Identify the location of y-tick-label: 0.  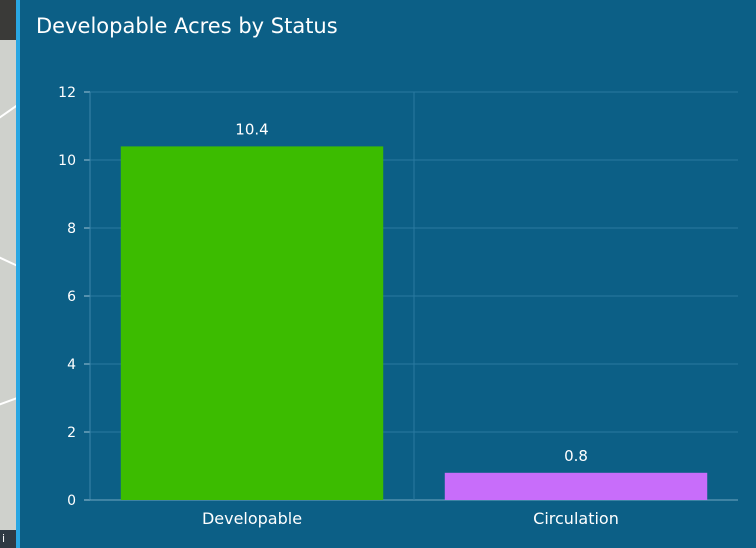
(71, 501).